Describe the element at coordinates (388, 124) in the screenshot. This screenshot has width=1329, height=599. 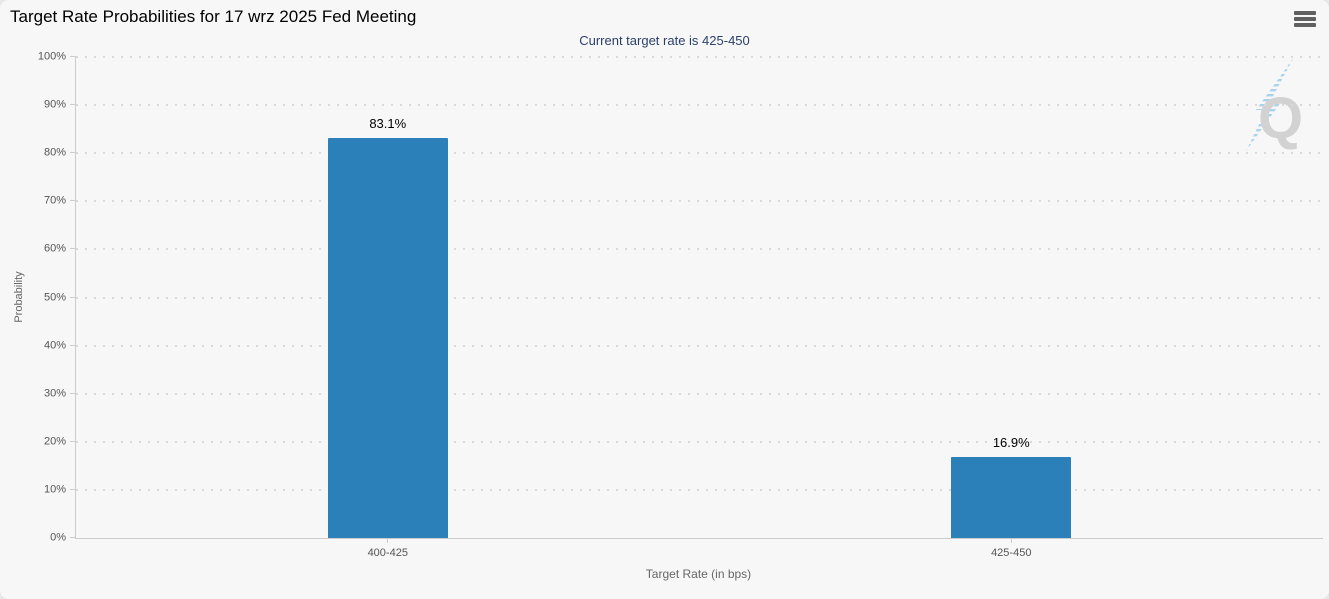
I see `bar-value-label: 83.1%` at that location.